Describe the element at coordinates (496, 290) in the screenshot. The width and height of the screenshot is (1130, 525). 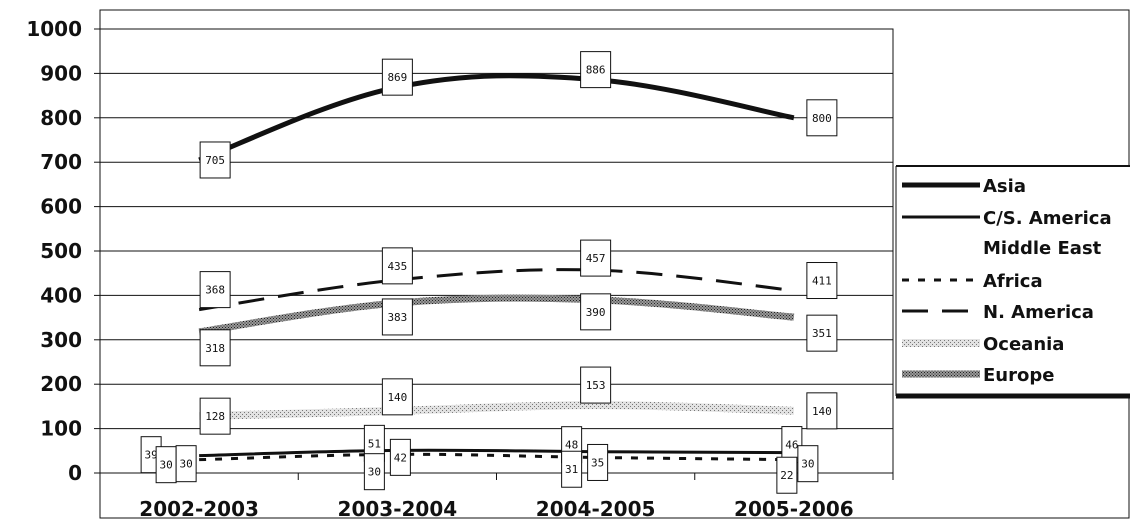
I see `series-line-n-america` at that location.